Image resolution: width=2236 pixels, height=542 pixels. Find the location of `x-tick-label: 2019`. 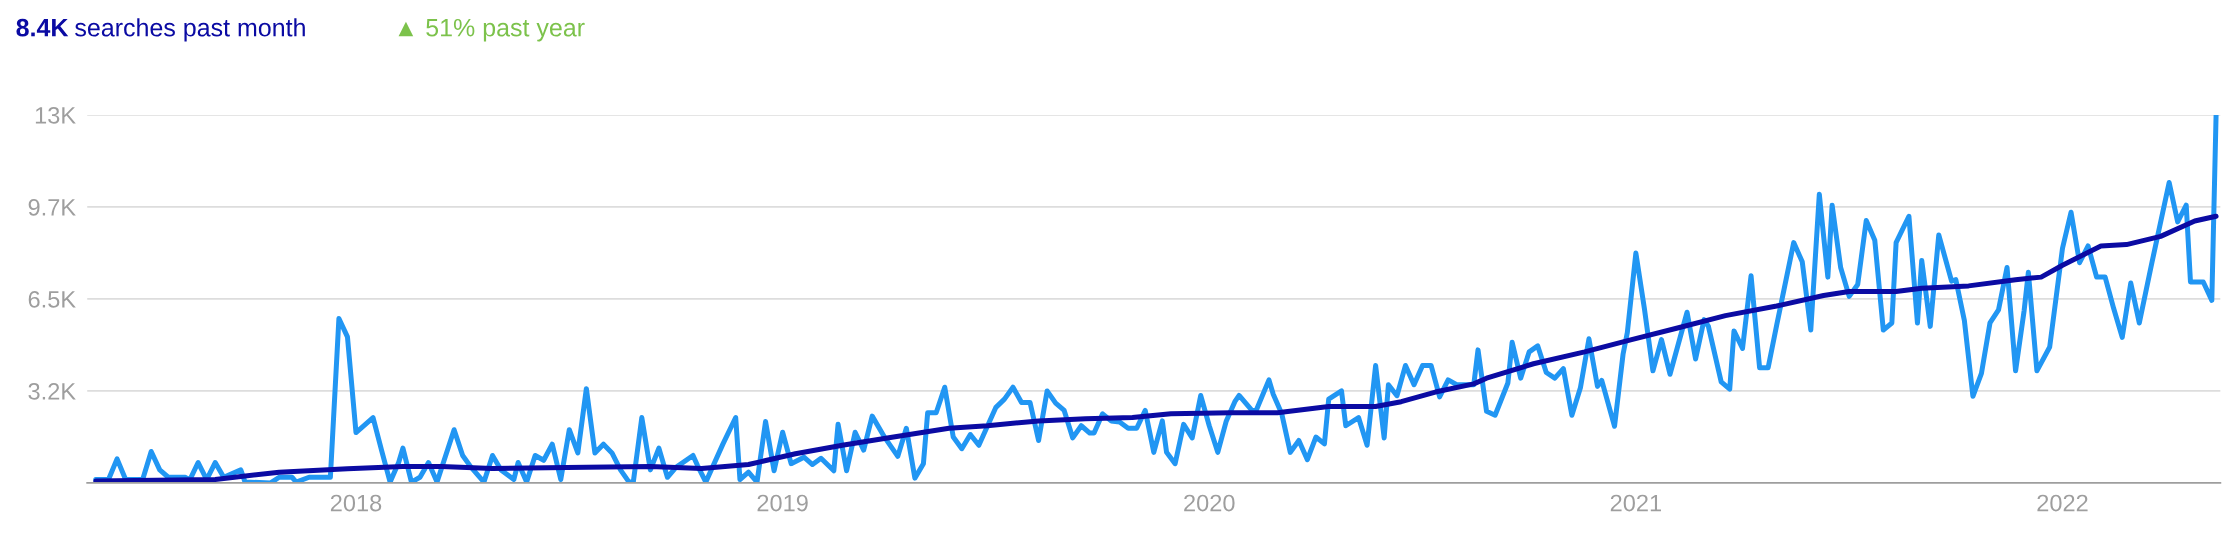

x-tick-label: 2019 is located at coordinates (782, 503).